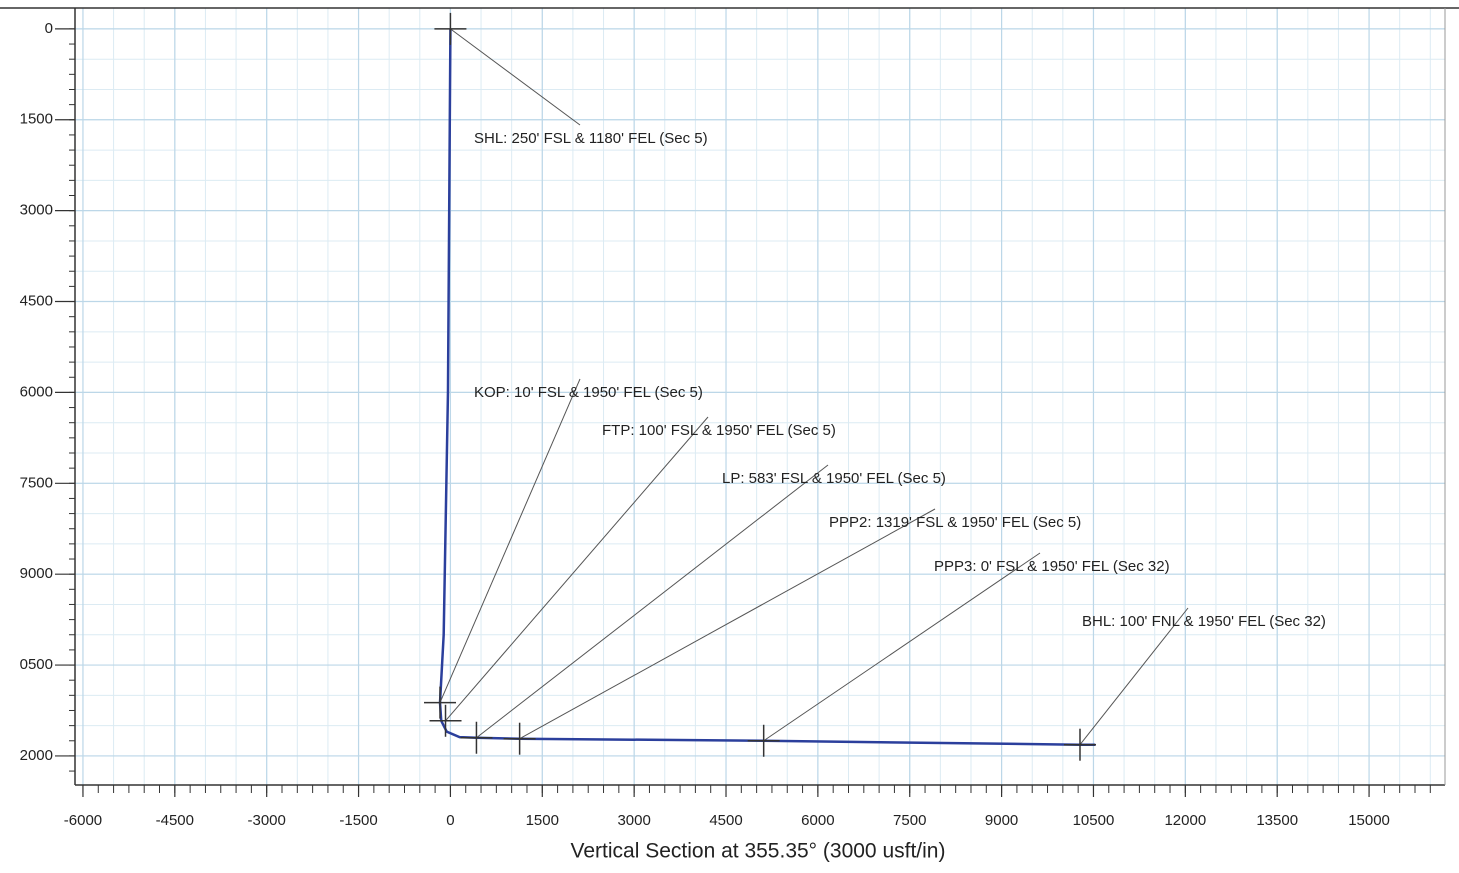  I want to click on x-tick-label: 1500, so click(542, 820).